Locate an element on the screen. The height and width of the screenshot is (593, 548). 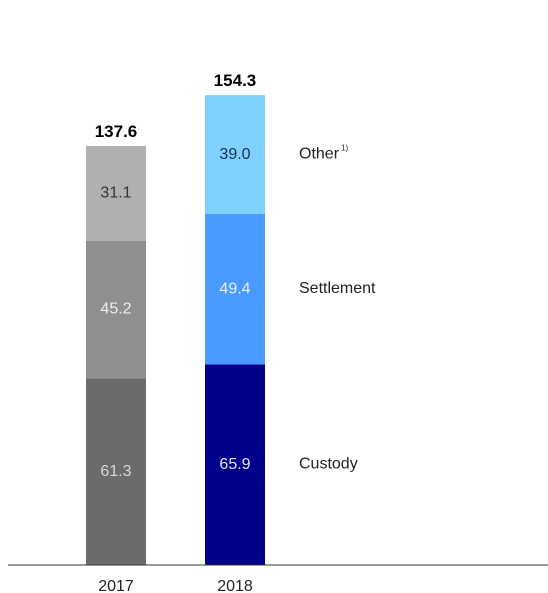
legend-footnote-marker: 1) is located at coordinates (344, 148).